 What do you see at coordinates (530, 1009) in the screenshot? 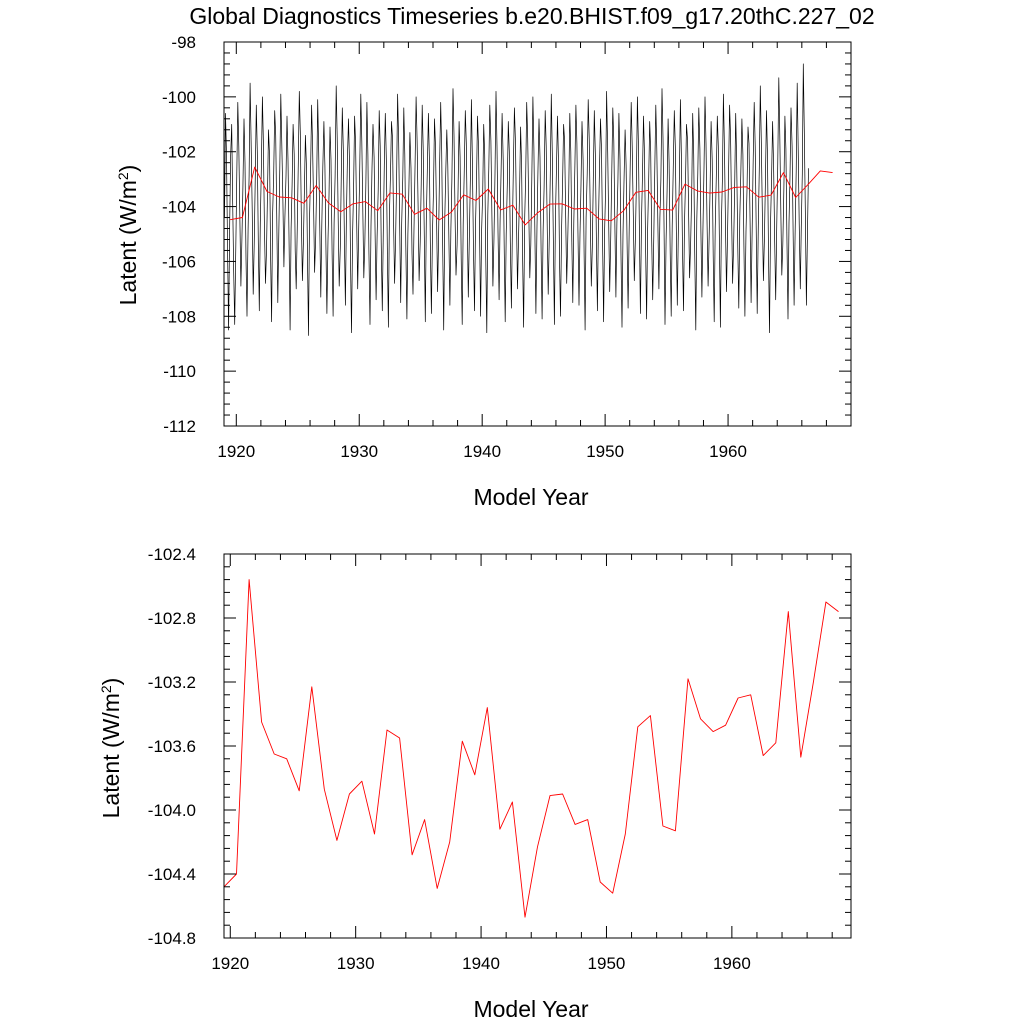
I see `bottom-x-axis-label: Model Year` at bounding box center [530, 1009].